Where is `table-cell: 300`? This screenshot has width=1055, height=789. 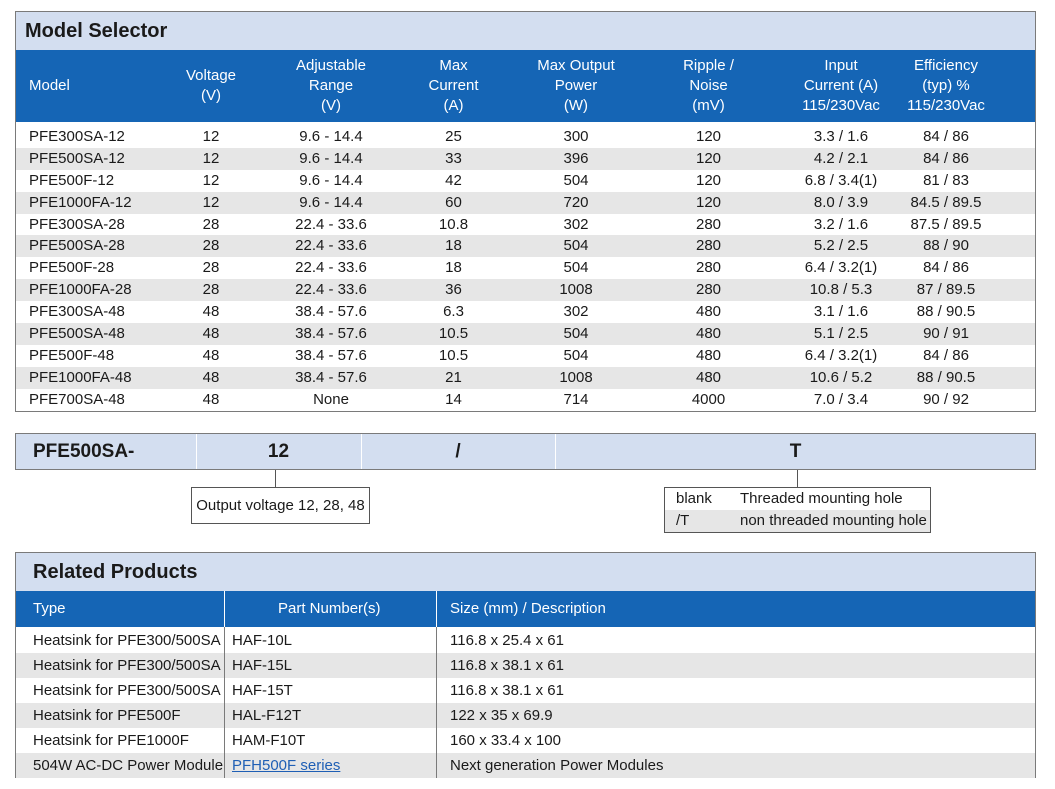 table-cell: 300 is located at coordinates (576, 136).